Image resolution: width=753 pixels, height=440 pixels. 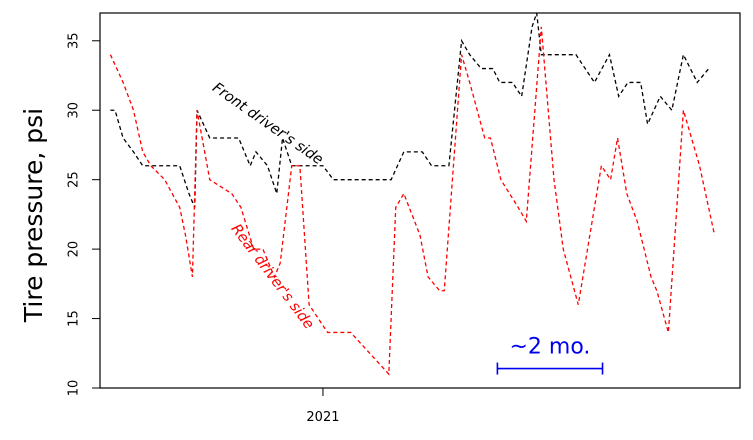 What do you see at coordinates (74, 41) in the screenshot?
I see `y-tick-label: 35` at bounding box center [74, 41].